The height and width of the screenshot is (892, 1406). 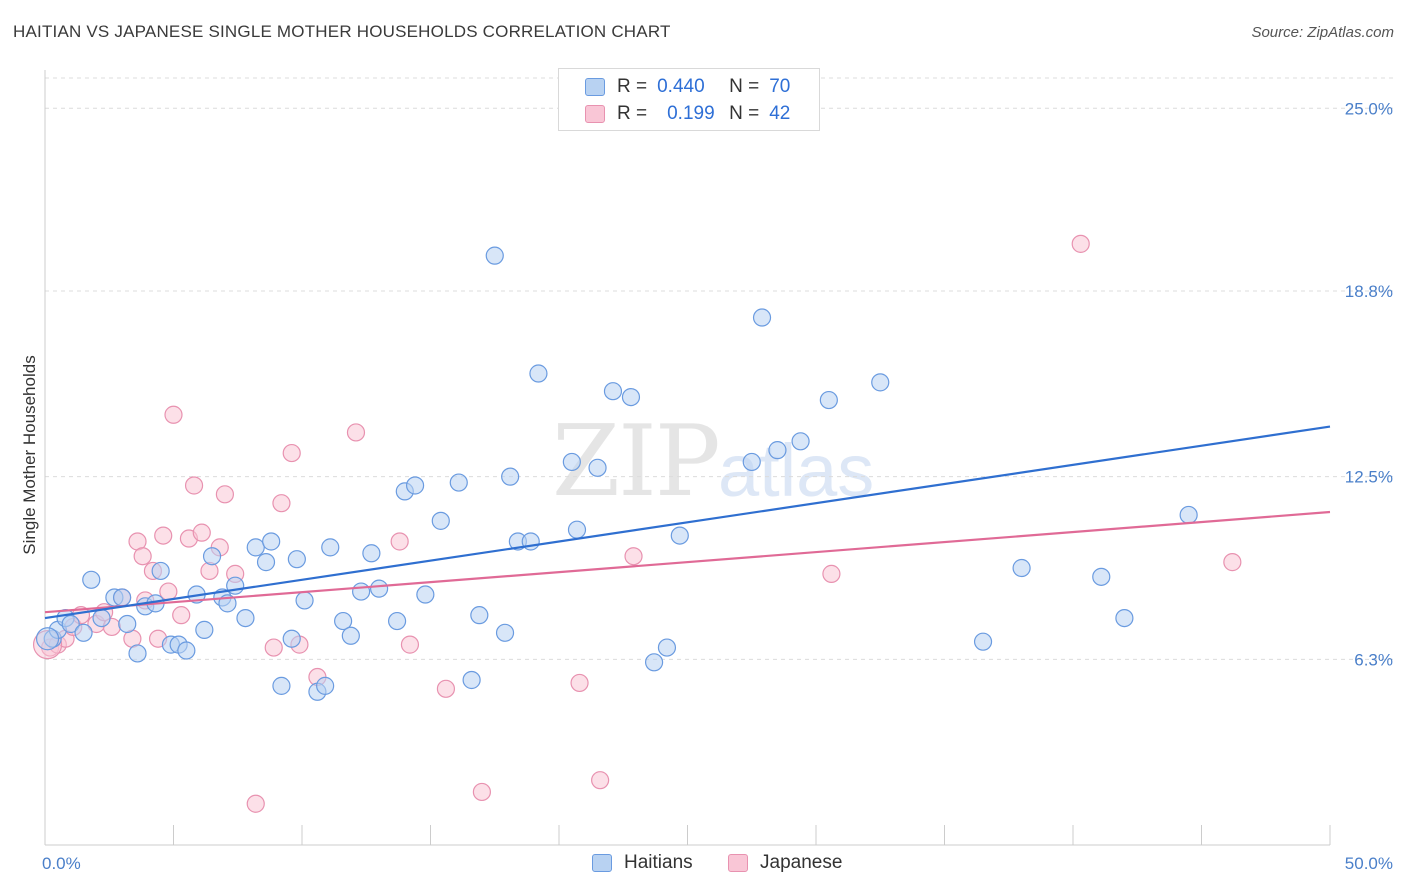 What do you see at coordinates (687, 562) in the screenshot?
I see `japanese-trend-line` at bounding box center [687, 562].